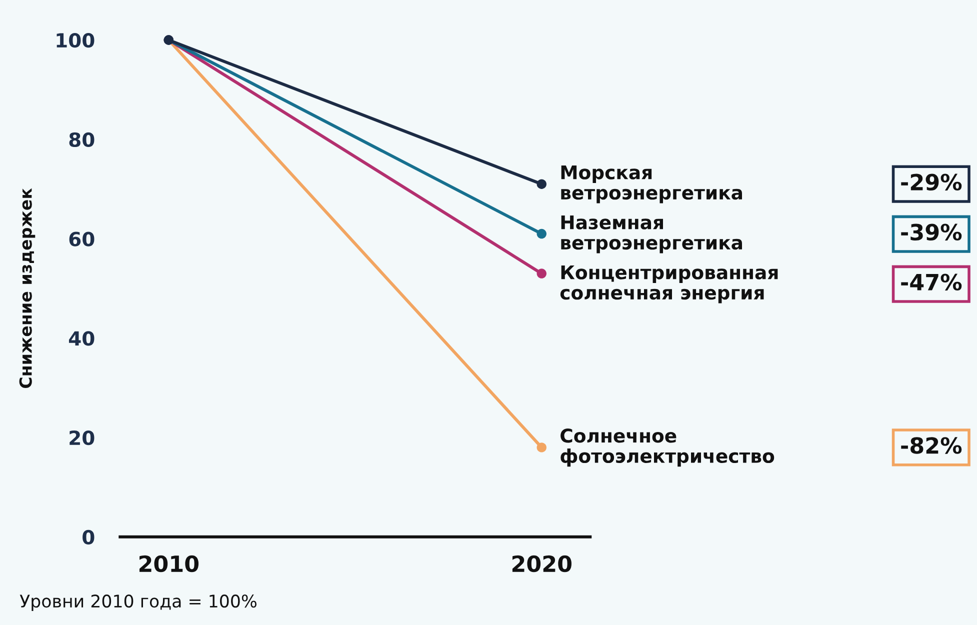  Describe the element at coordinates (27, 288) in the screenshot. I see `y-axis-title: Снижение издержек` at that location.